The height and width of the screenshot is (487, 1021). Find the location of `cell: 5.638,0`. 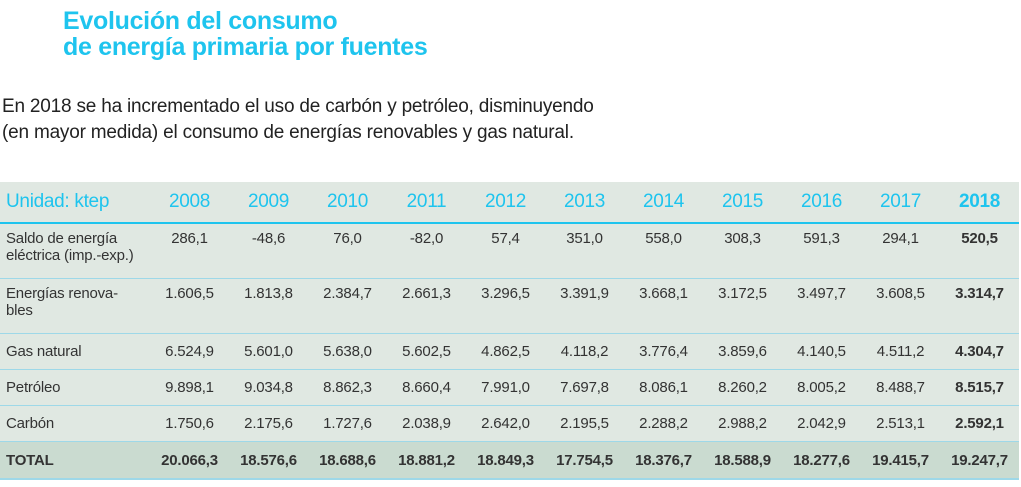

cell: 5.638,0 is located at coordinates (347, 351).